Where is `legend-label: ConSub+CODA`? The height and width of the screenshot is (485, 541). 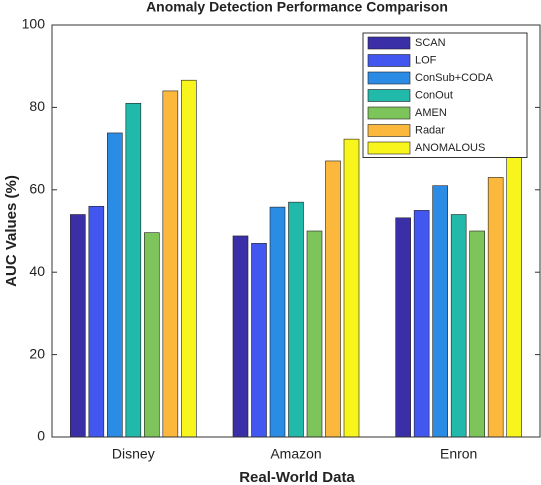
legend-label: ConSub+CODA is located at coordinates (454, 78).